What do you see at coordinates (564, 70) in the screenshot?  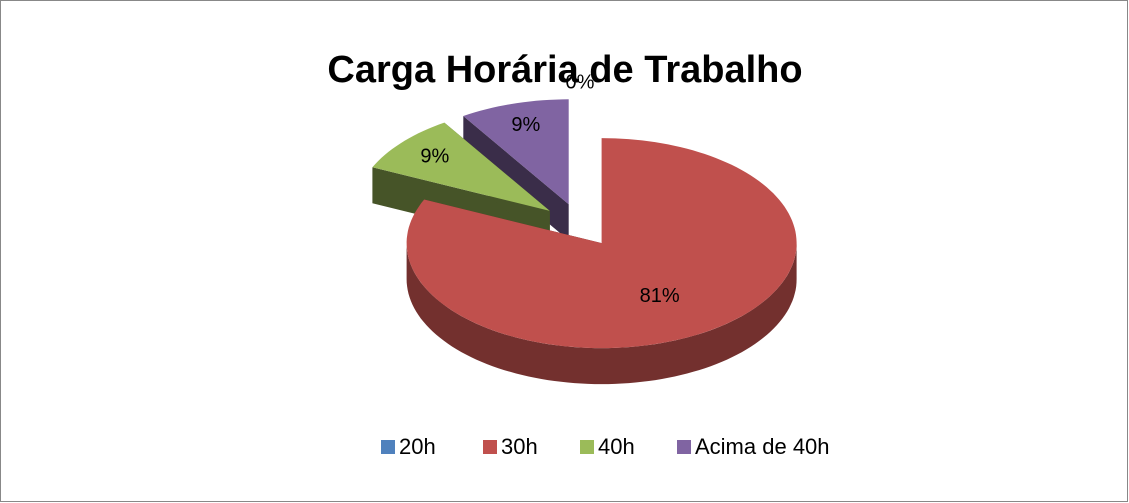 I see `chart-title: Carga Horária de Trabalho` at bounding box center [564, 70].